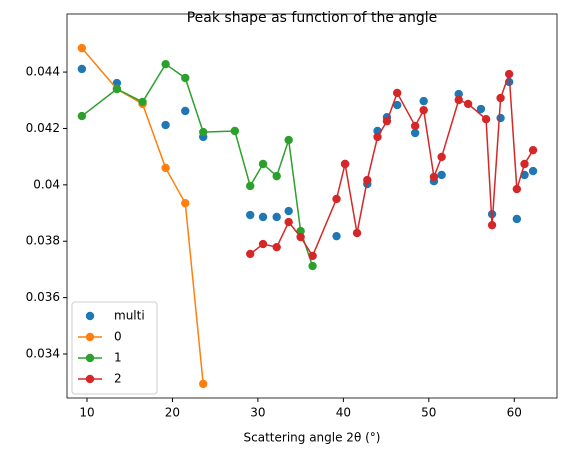 Image resolution: width=565 pixels, height=455 pixels. I want to click on y-tick-label: 0.038, so click(43, 241).